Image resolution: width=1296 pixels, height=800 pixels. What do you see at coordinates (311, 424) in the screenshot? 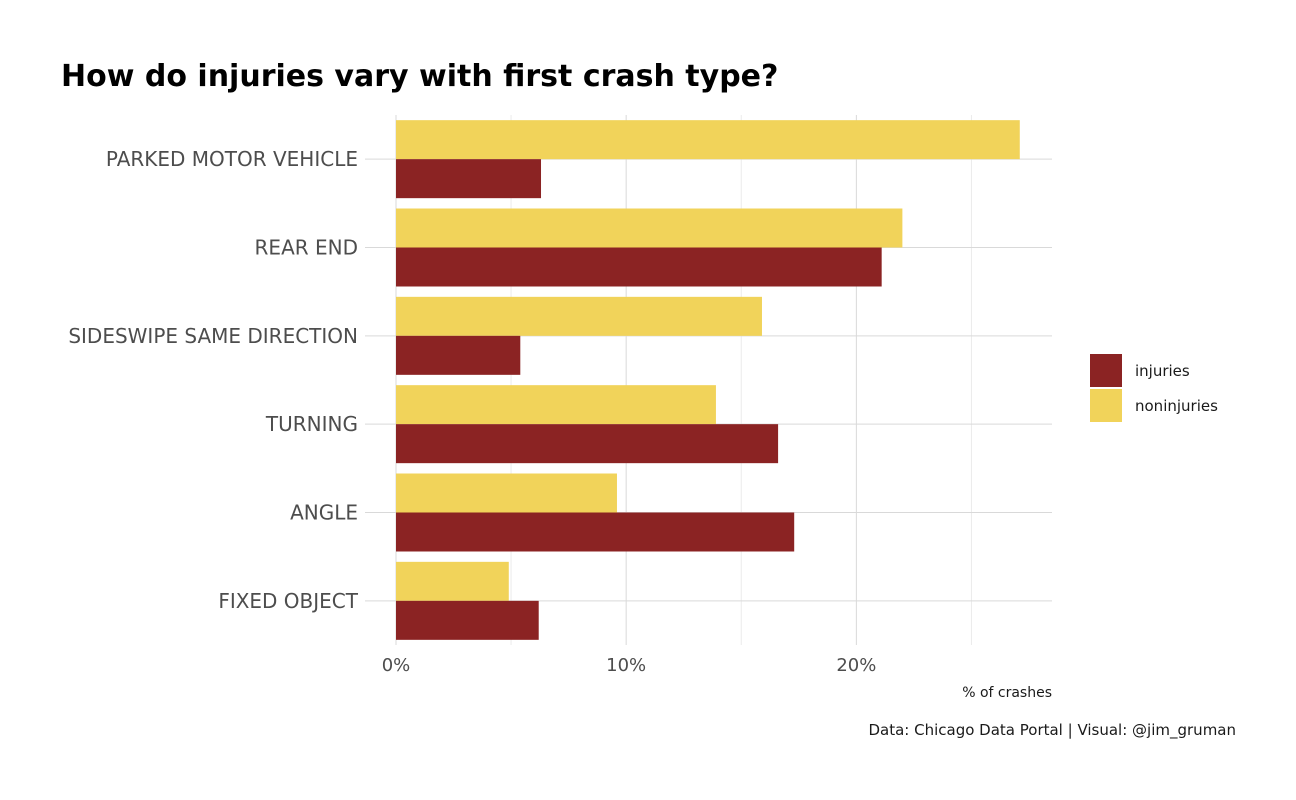
I see `category-label: TURNING` at bounding box center [311, 424].